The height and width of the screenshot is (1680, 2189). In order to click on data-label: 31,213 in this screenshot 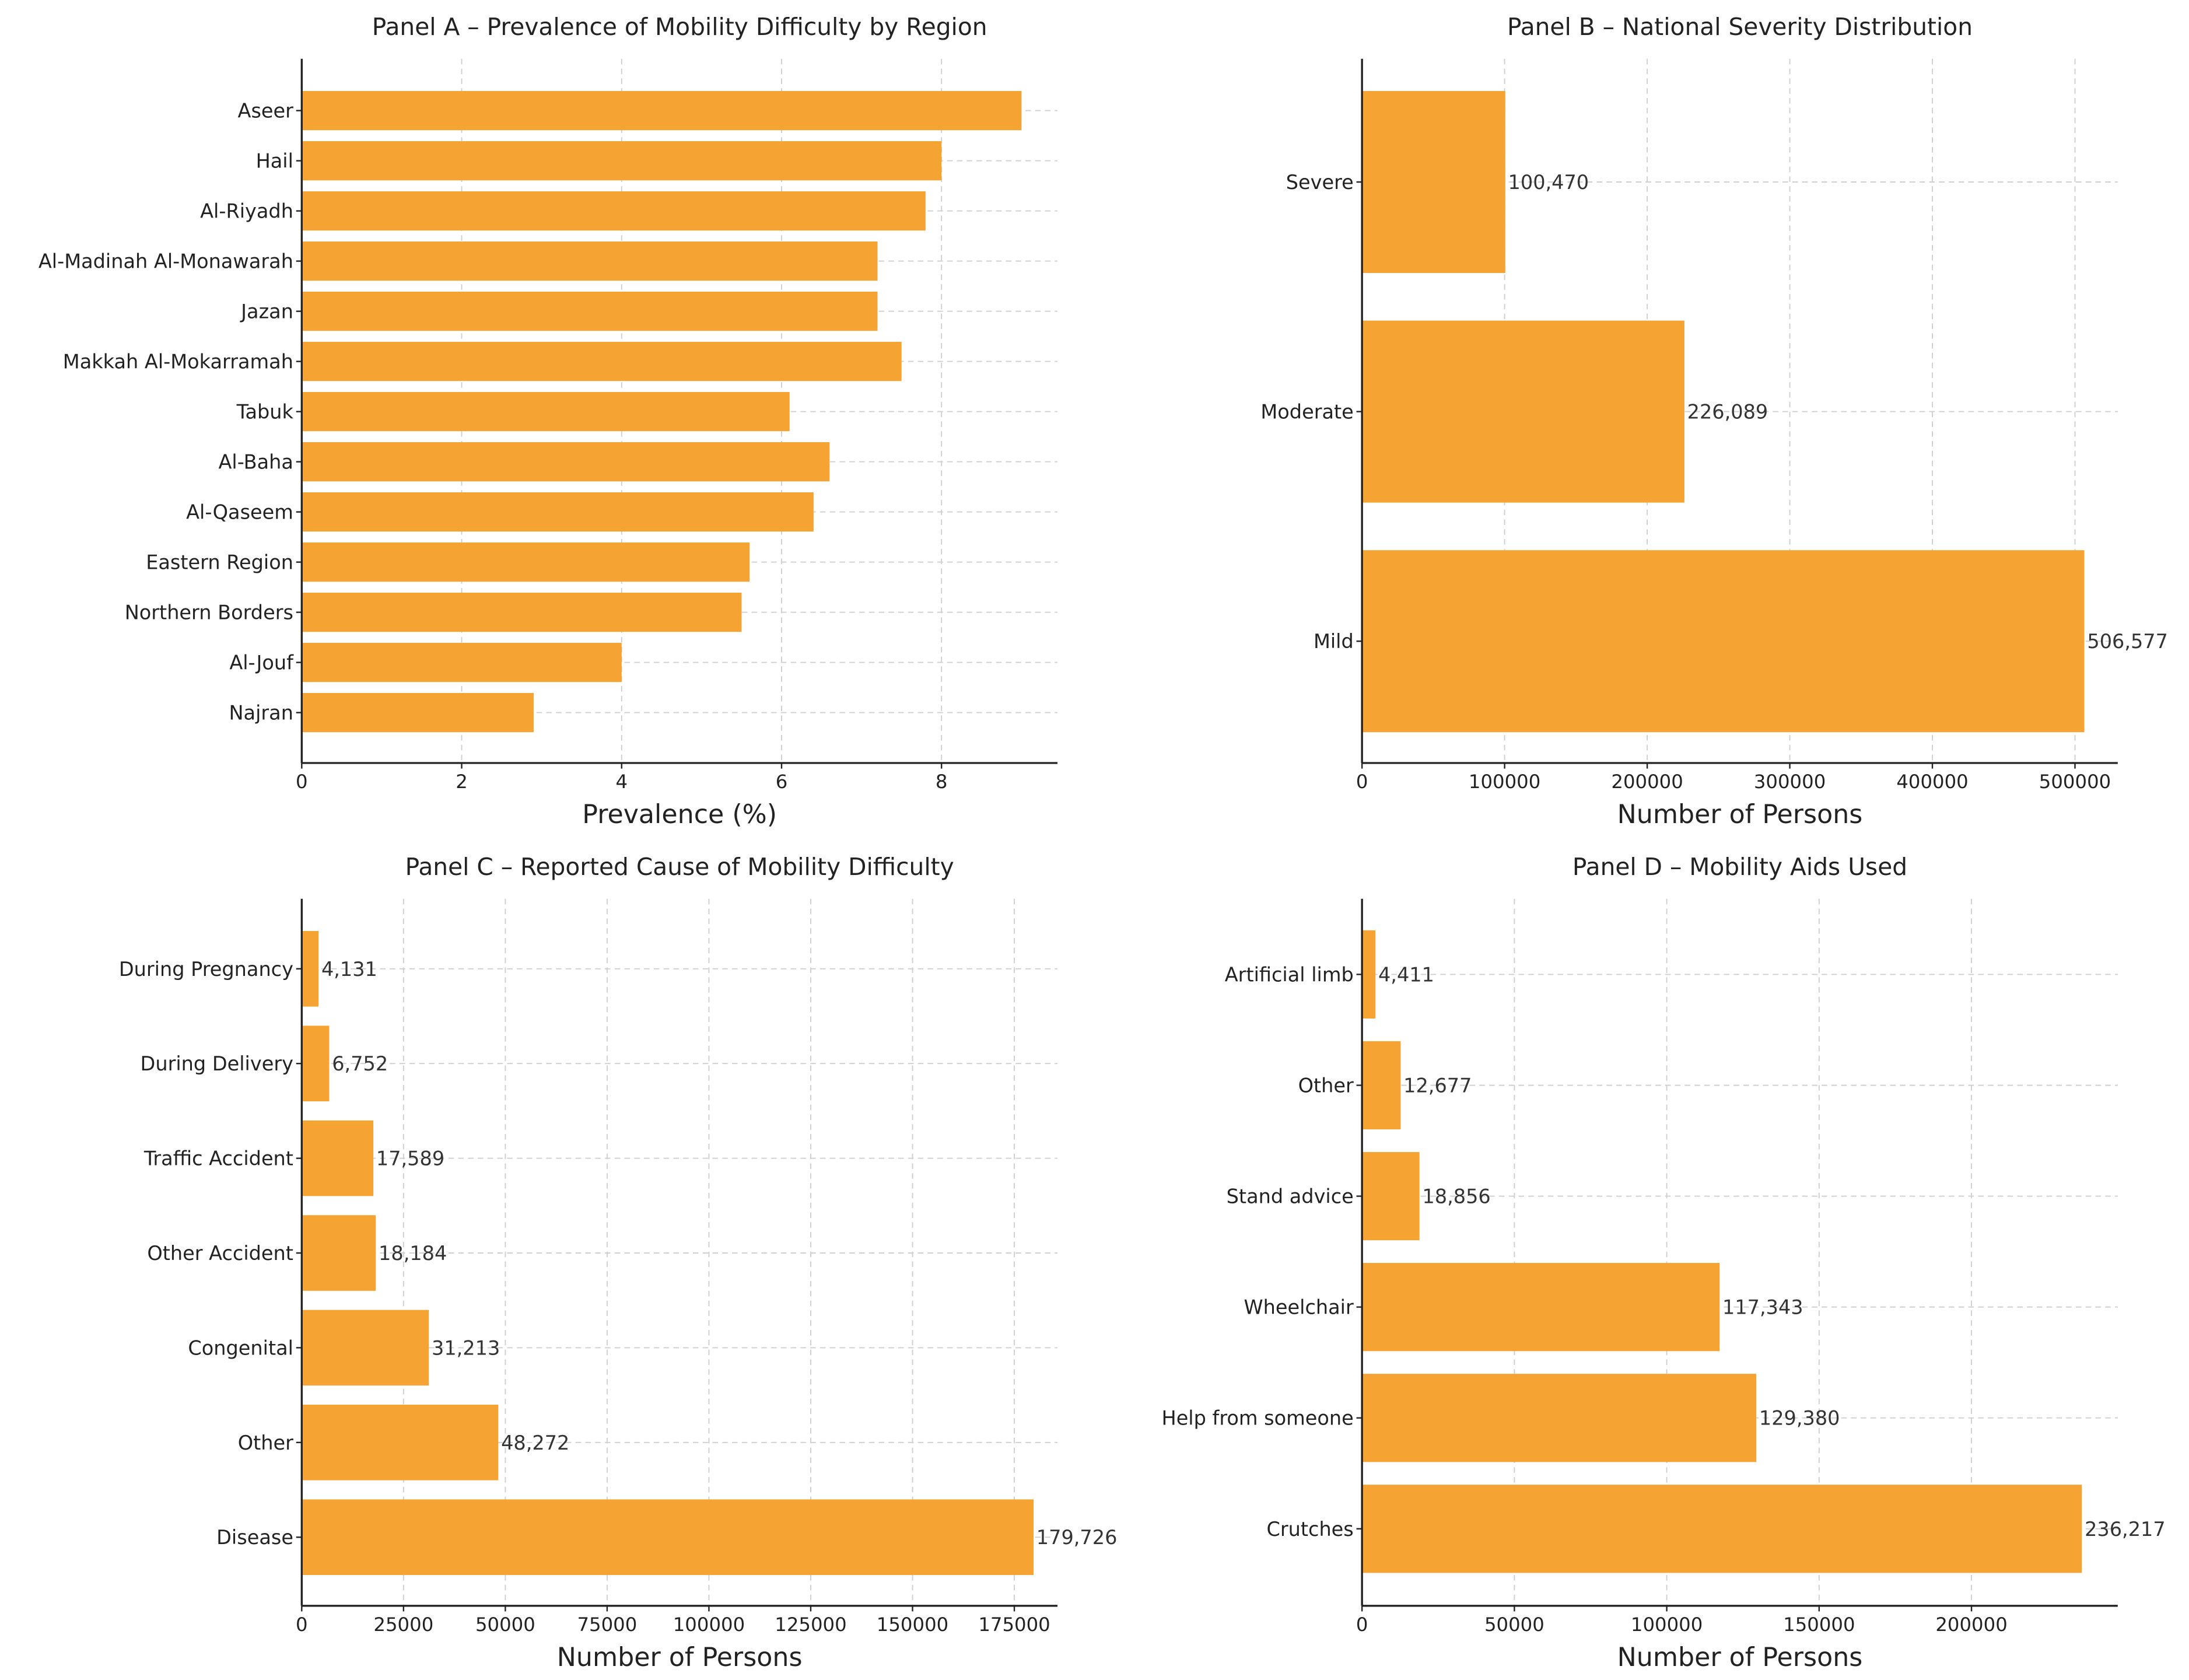, I will do `click(466, 1347)`.